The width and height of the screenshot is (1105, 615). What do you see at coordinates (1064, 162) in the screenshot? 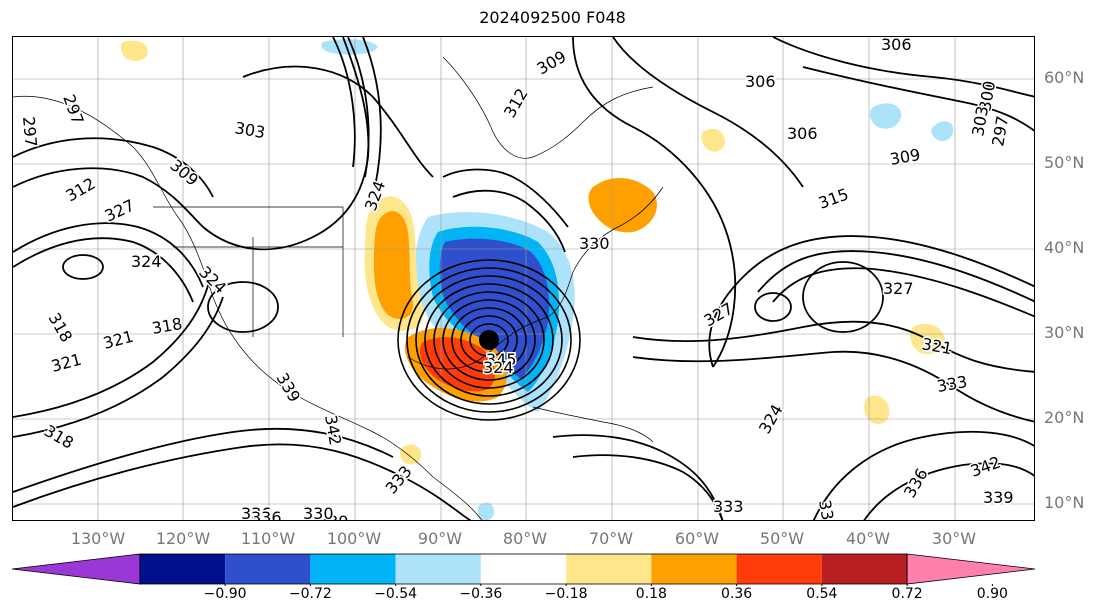
I see `latitude-label: 50°N` at bounding box center [1064, 162].